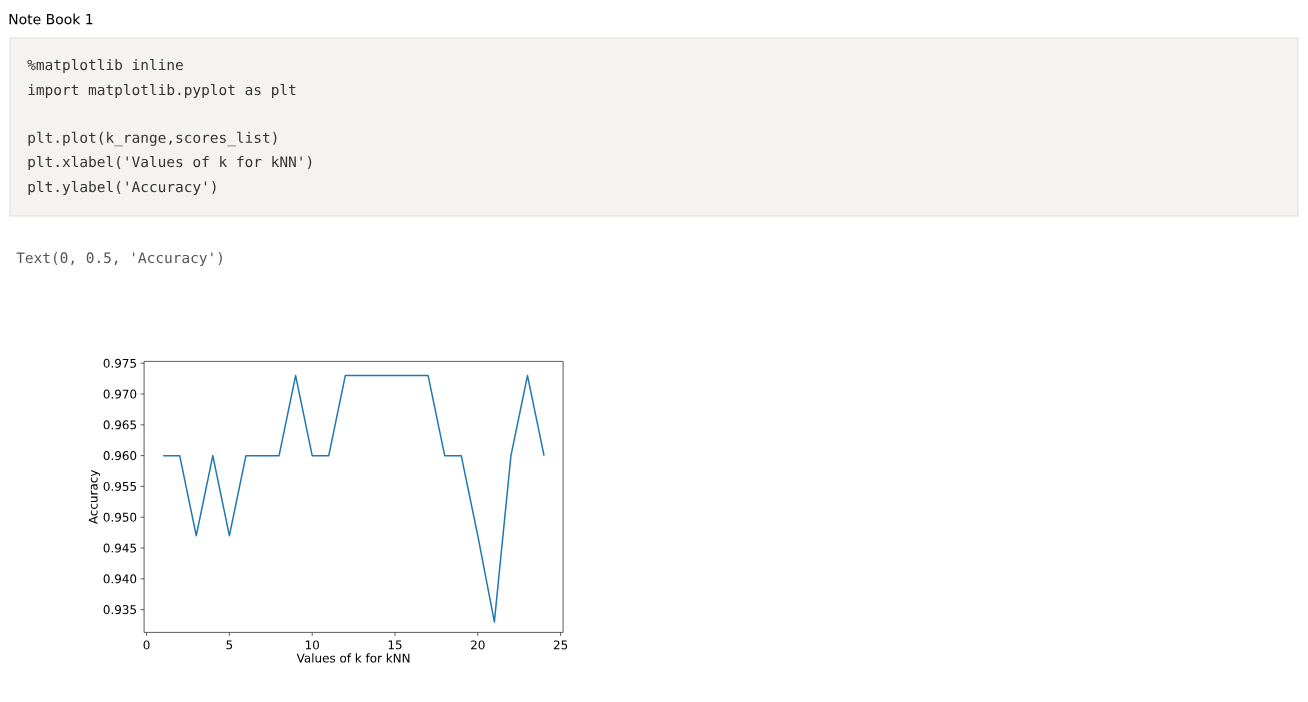 The width and height of the screenshot is (1308, 702). Describe the element at coordinates (94, 497) in the screenshot. I see `y-axis-title: Accuracy` at that location.